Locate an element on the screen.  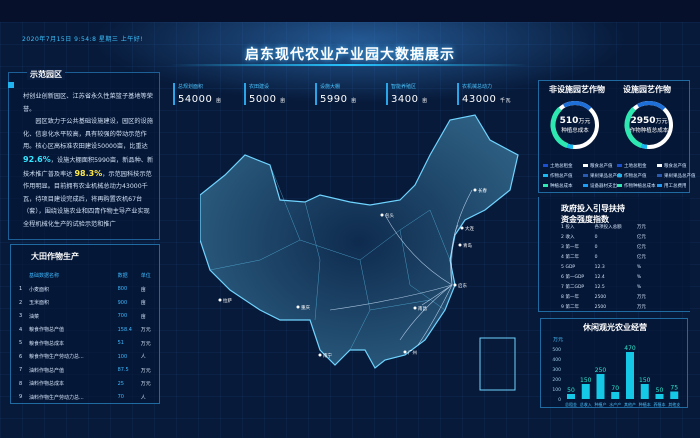
city-marker: 启东 is located at coordinates (460, 285).